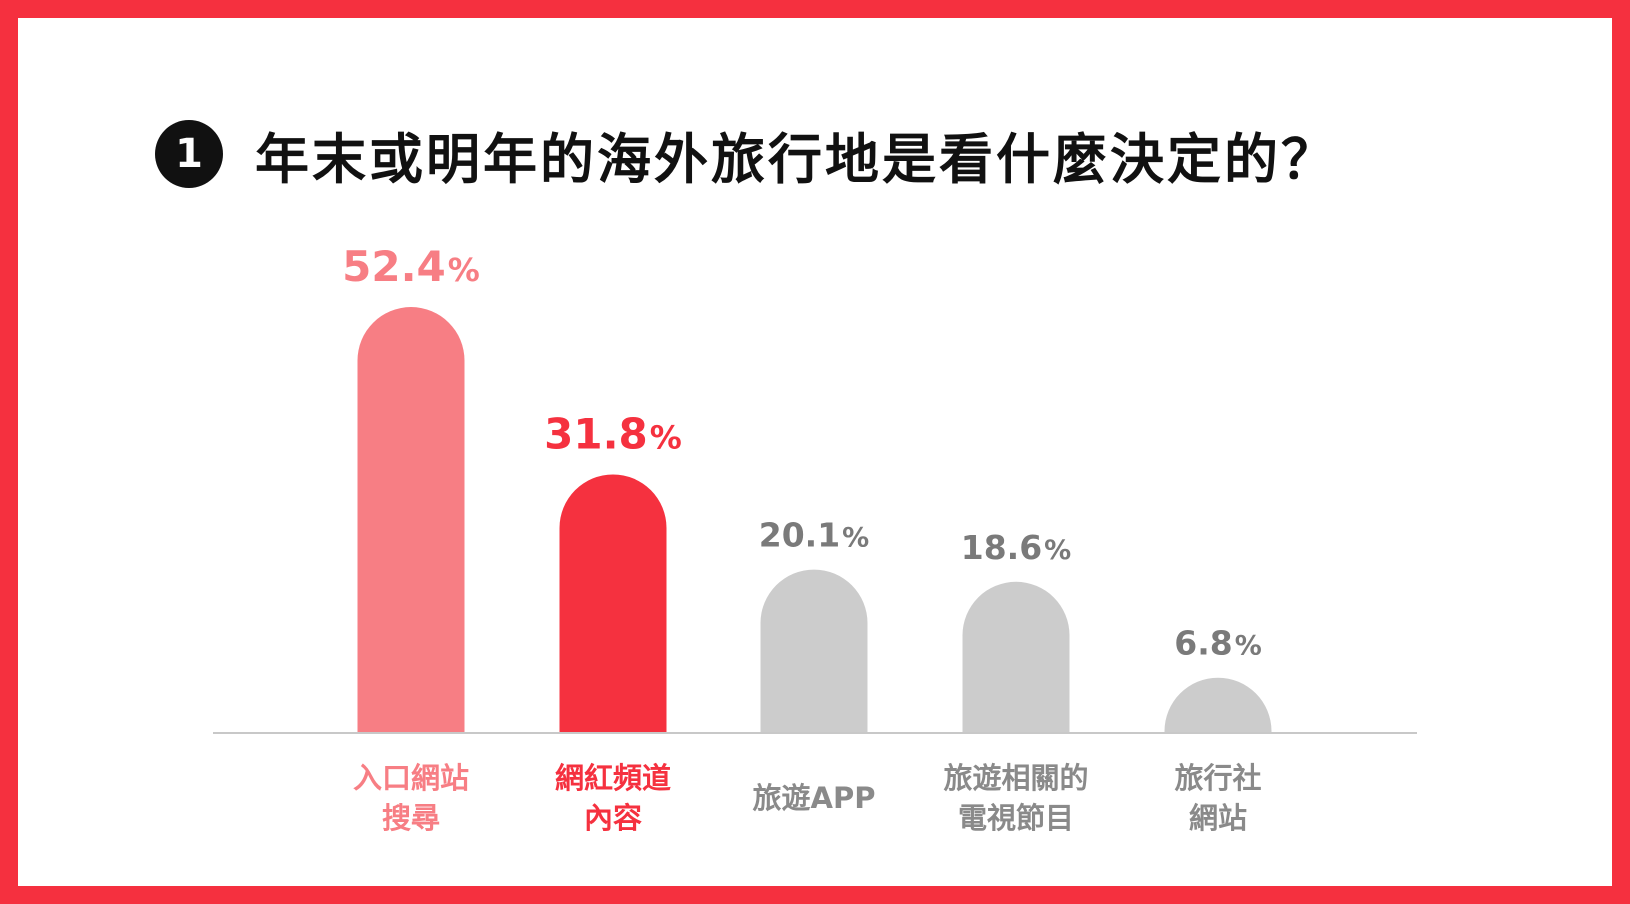 This screenshot has height=904, width=1630. I want to click on value-label-5: 6.8%, so click(1218, 643).